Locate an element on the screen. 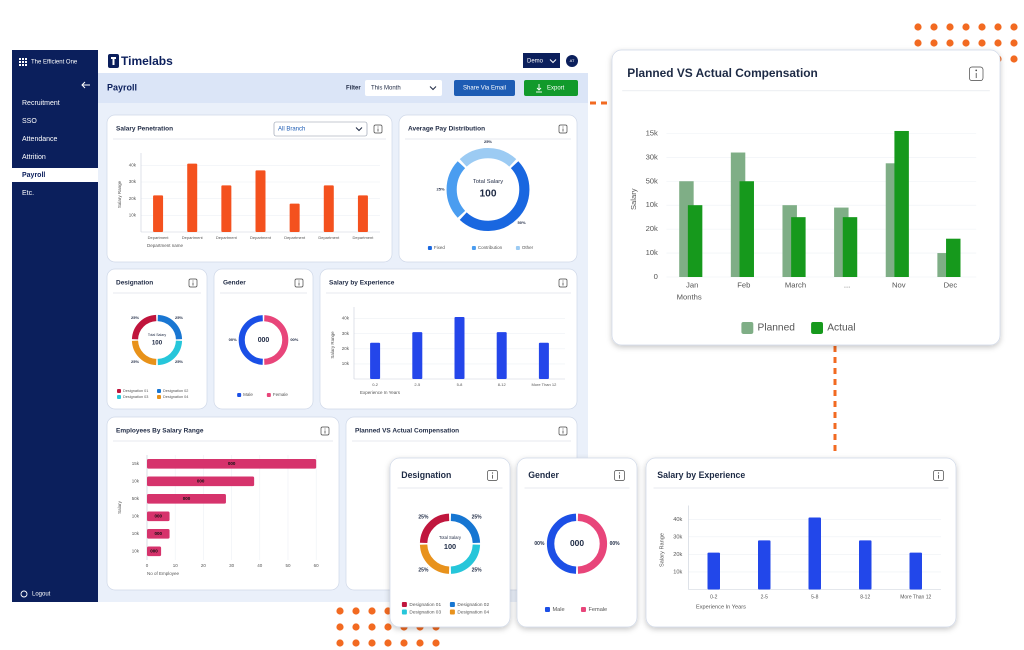 The image size is (1024, 650). logo-text: Timelabs is located at coordinates (147, 61).